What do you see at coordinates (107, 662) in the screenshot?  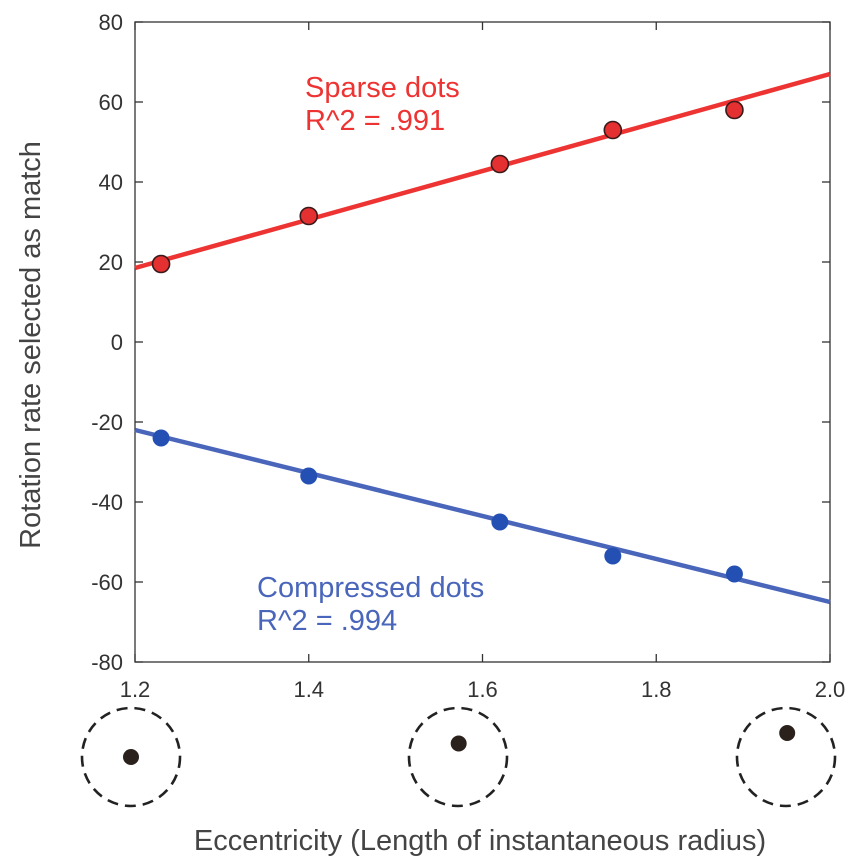 I see `y-tick-label: -80` at bounding box center [107, 662].